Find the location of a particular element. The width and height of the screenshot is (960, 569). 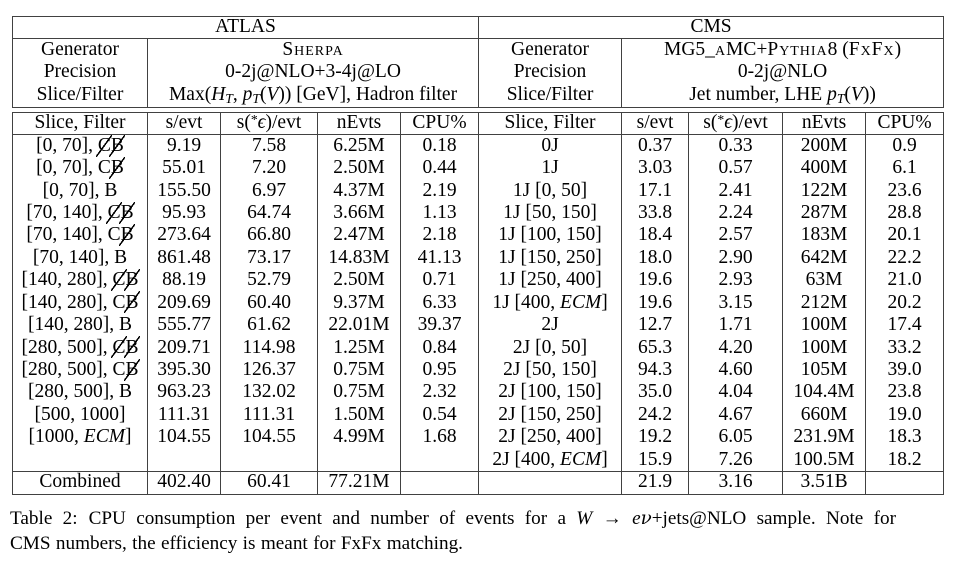

atlas-s-evt-cell: 88.19 is located at coordinates (184, 280).